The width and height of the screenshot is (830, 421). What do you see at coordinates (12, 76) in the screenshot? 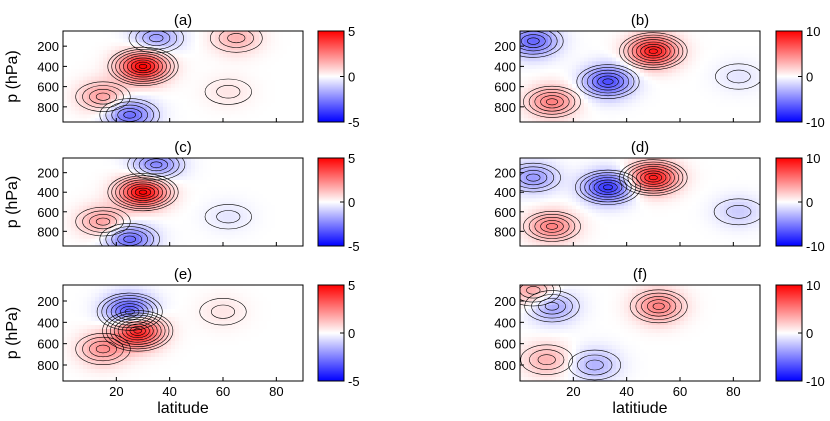
I see `y-axis-label: p (hPa)` at bounding box center [12, 76].